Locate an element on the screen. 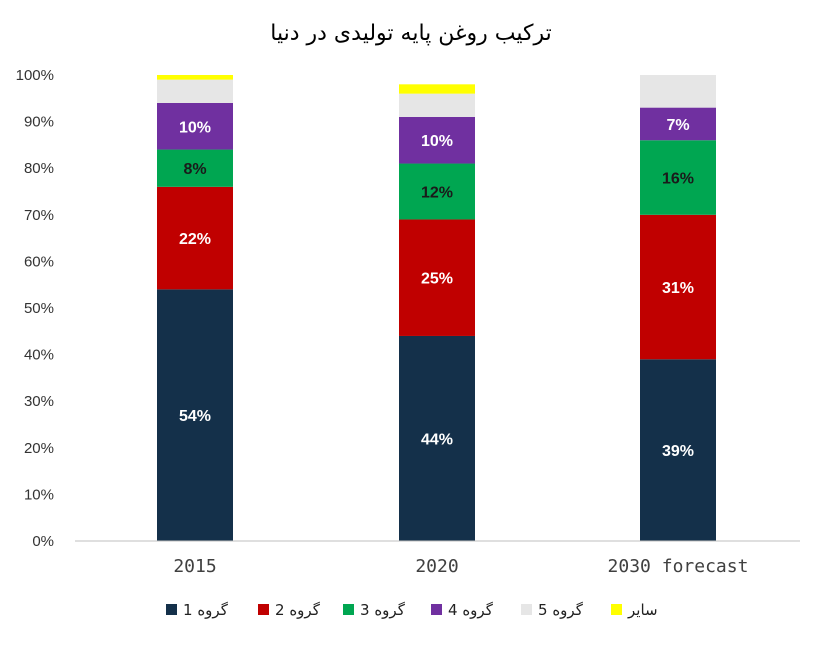 The image size is (822, 646). legend-label: گروه 3 is located at coordinates (383, 610).